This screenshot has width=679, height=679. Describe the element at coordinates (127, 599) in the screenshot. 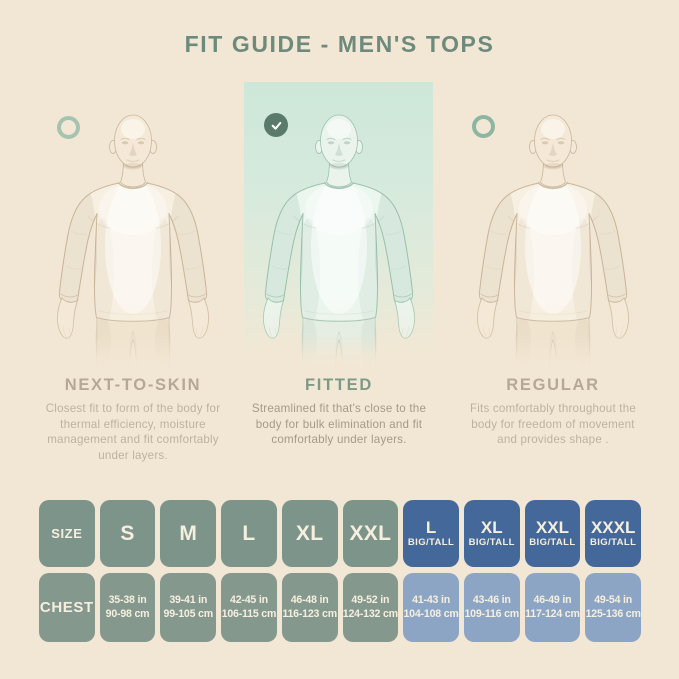

I see `chest-inches: 35-38 in` at that location.